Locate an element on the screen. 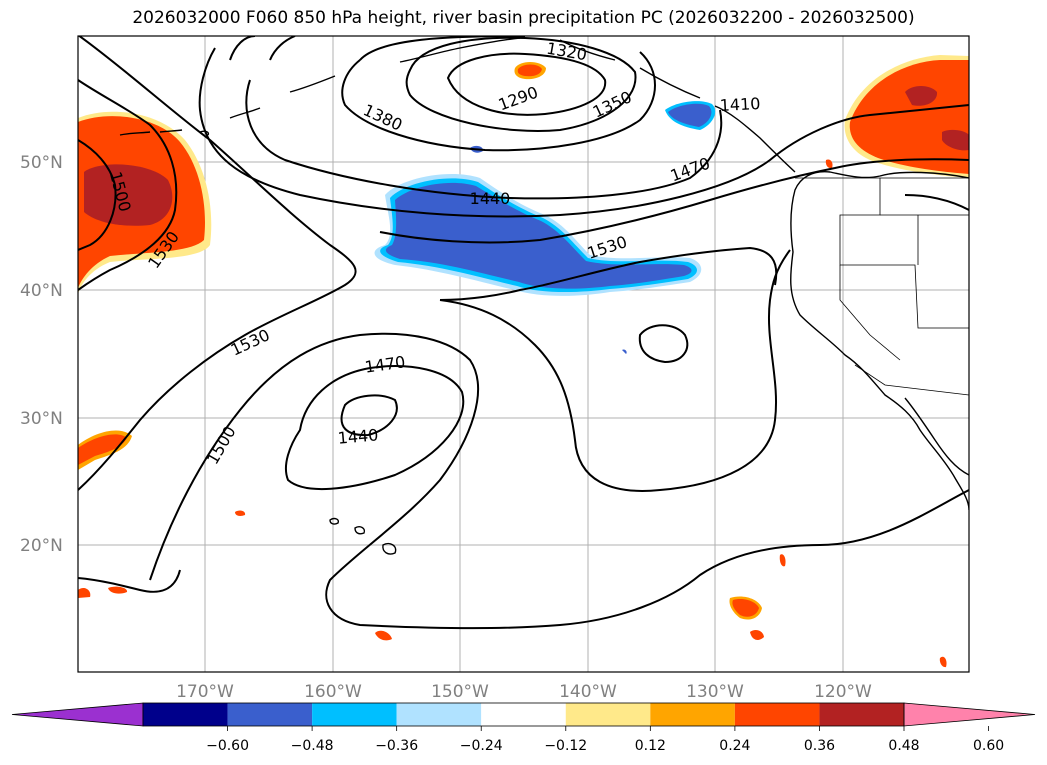  lat-label: 20°N is located at coordinates (41, 546).